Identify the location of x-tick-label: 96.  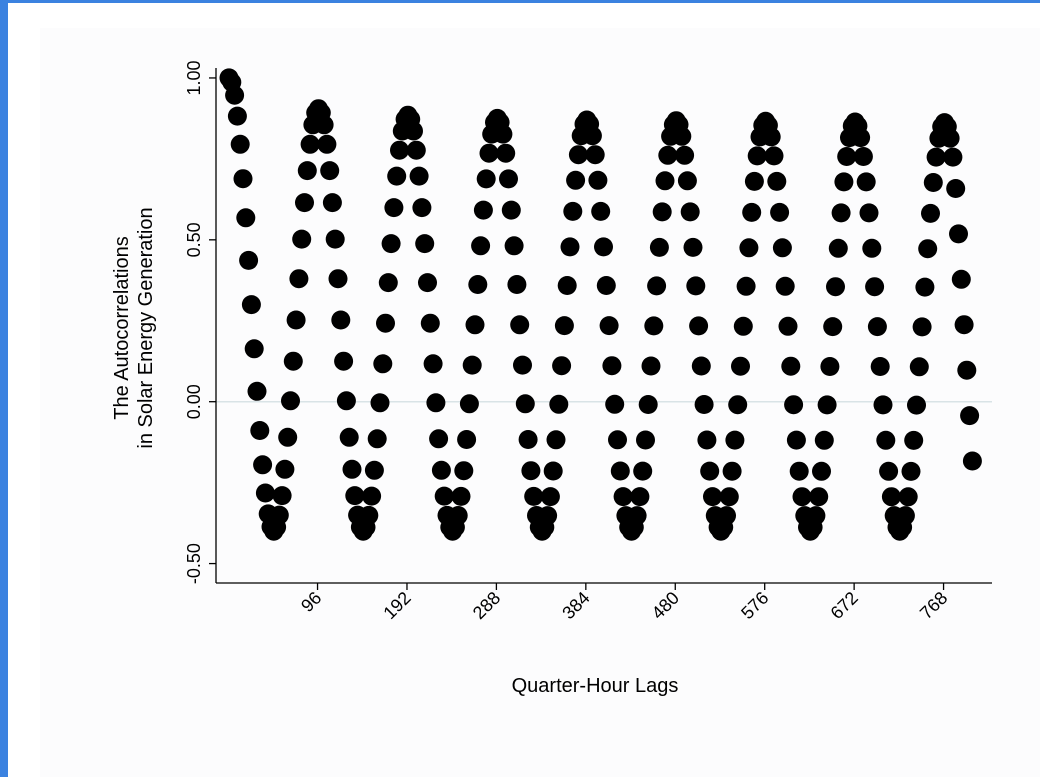
(311, 602).